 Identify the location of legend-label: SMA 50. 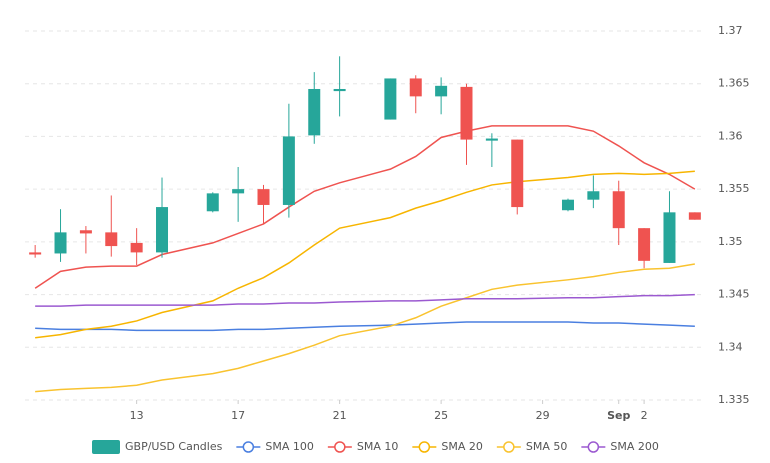
(547, 446).